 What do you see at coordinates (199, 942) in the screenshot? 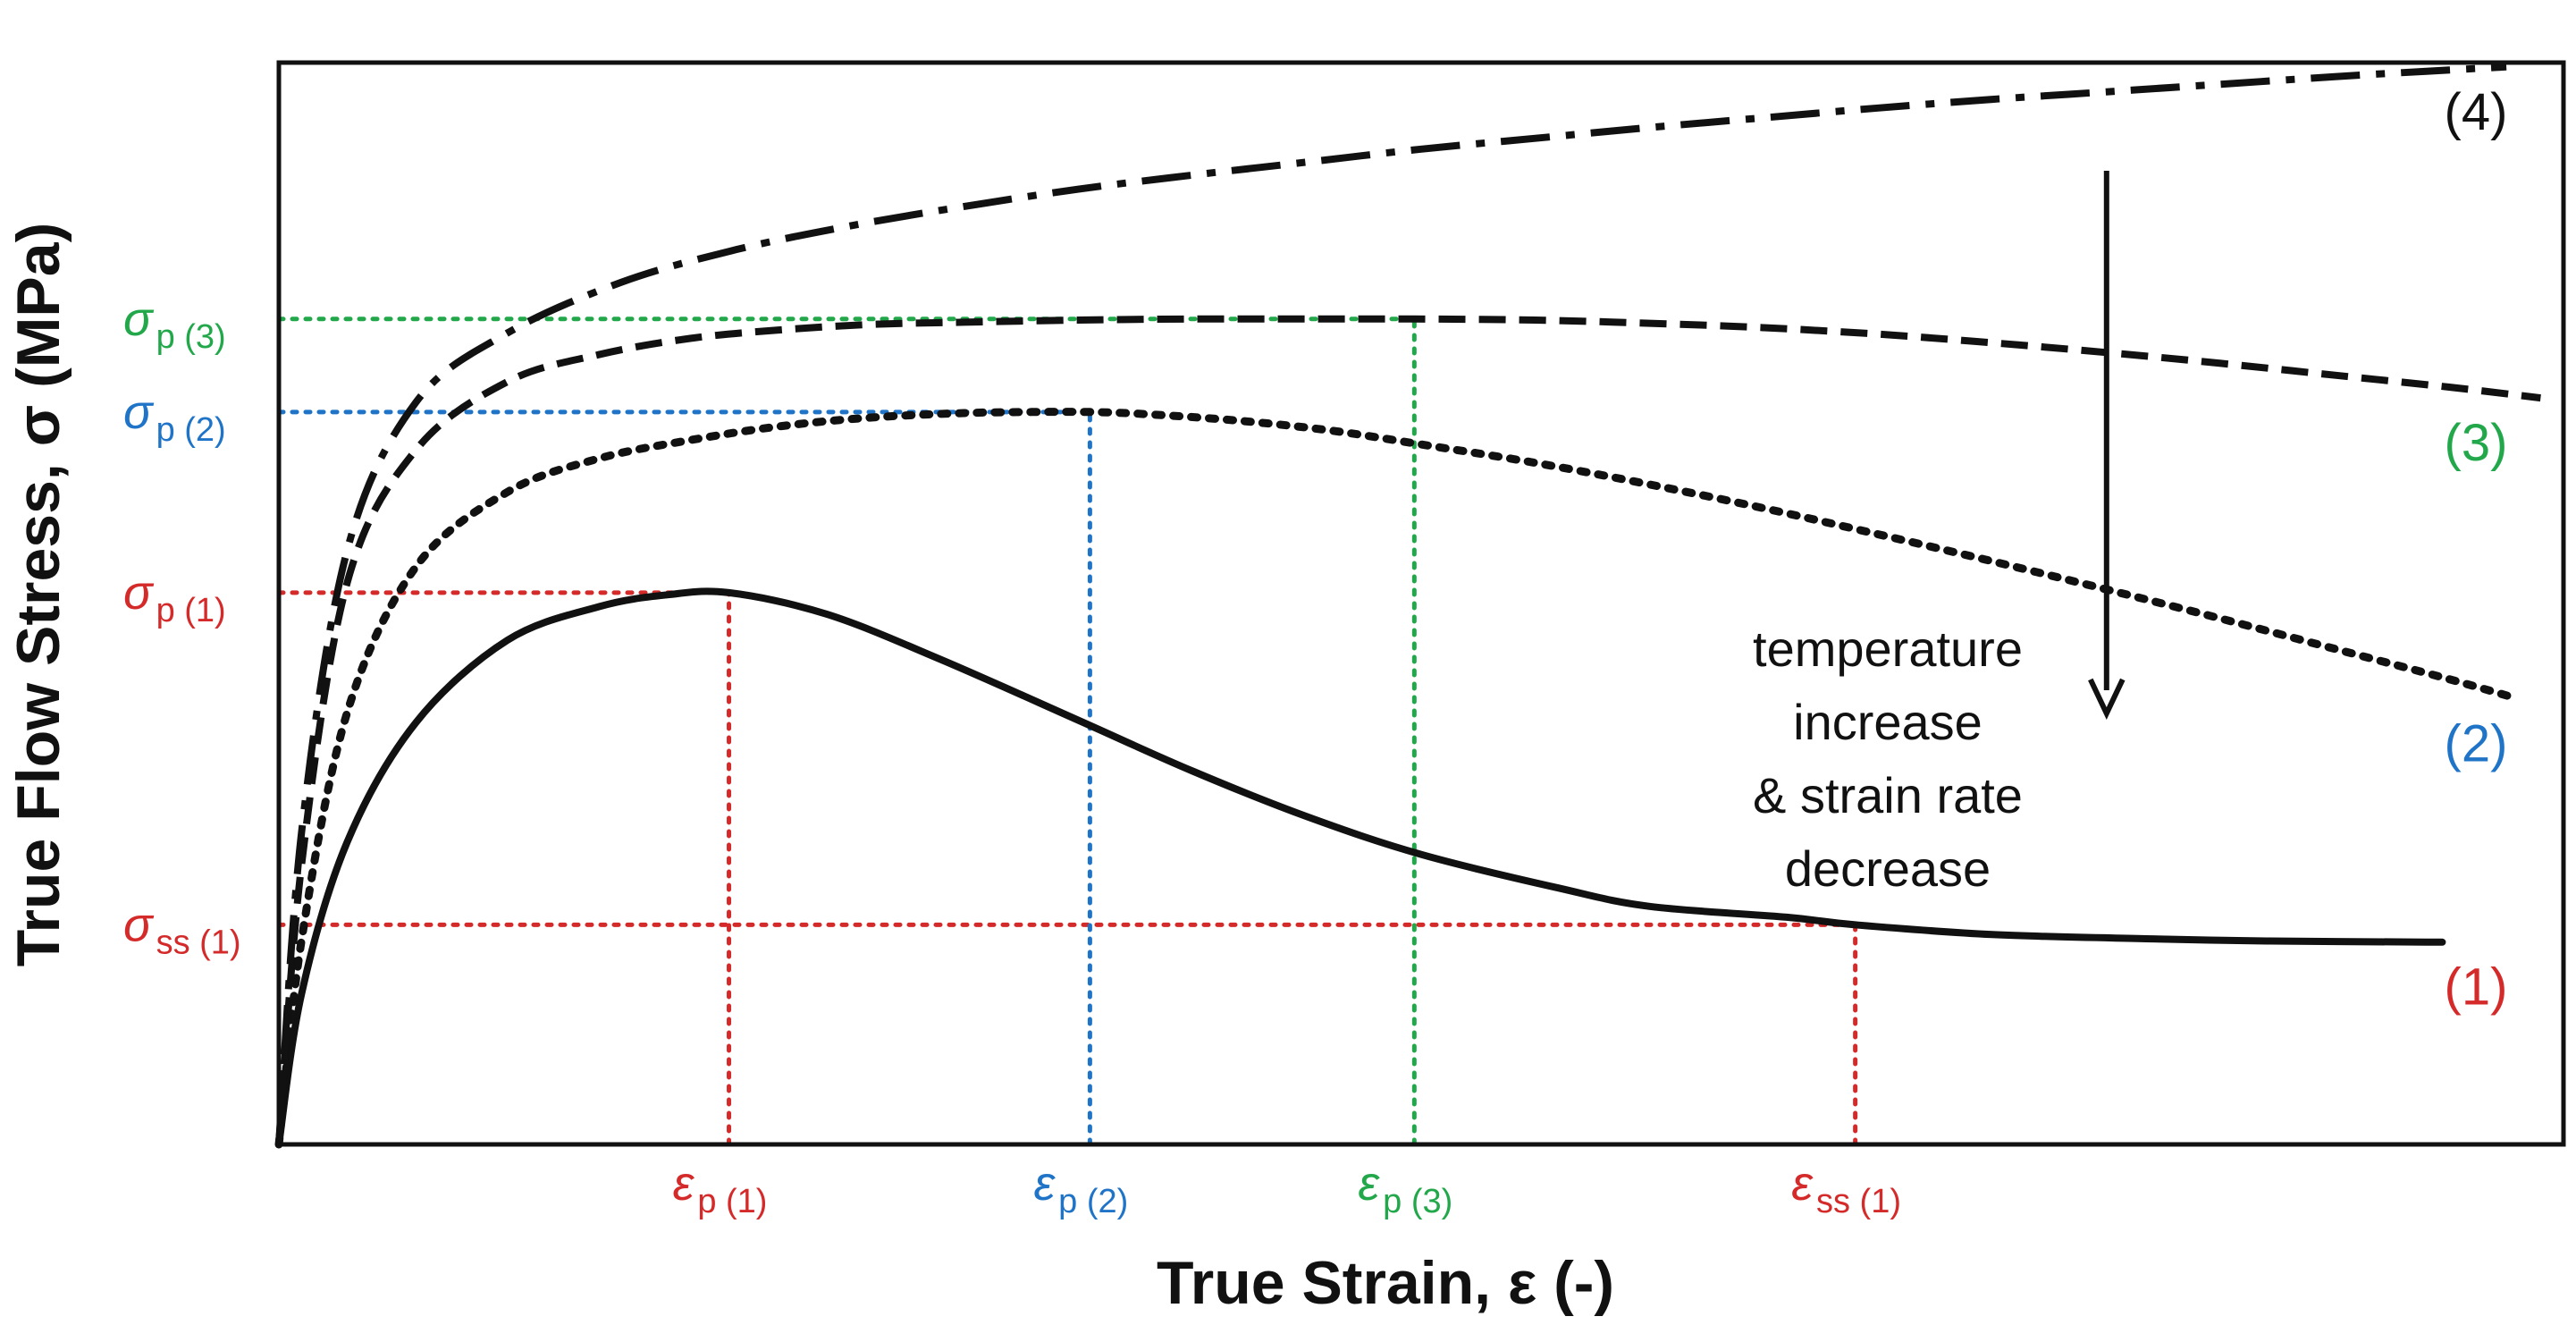
I see `y-tick-subscript: ss (1)` at bounding box center [199, 942].